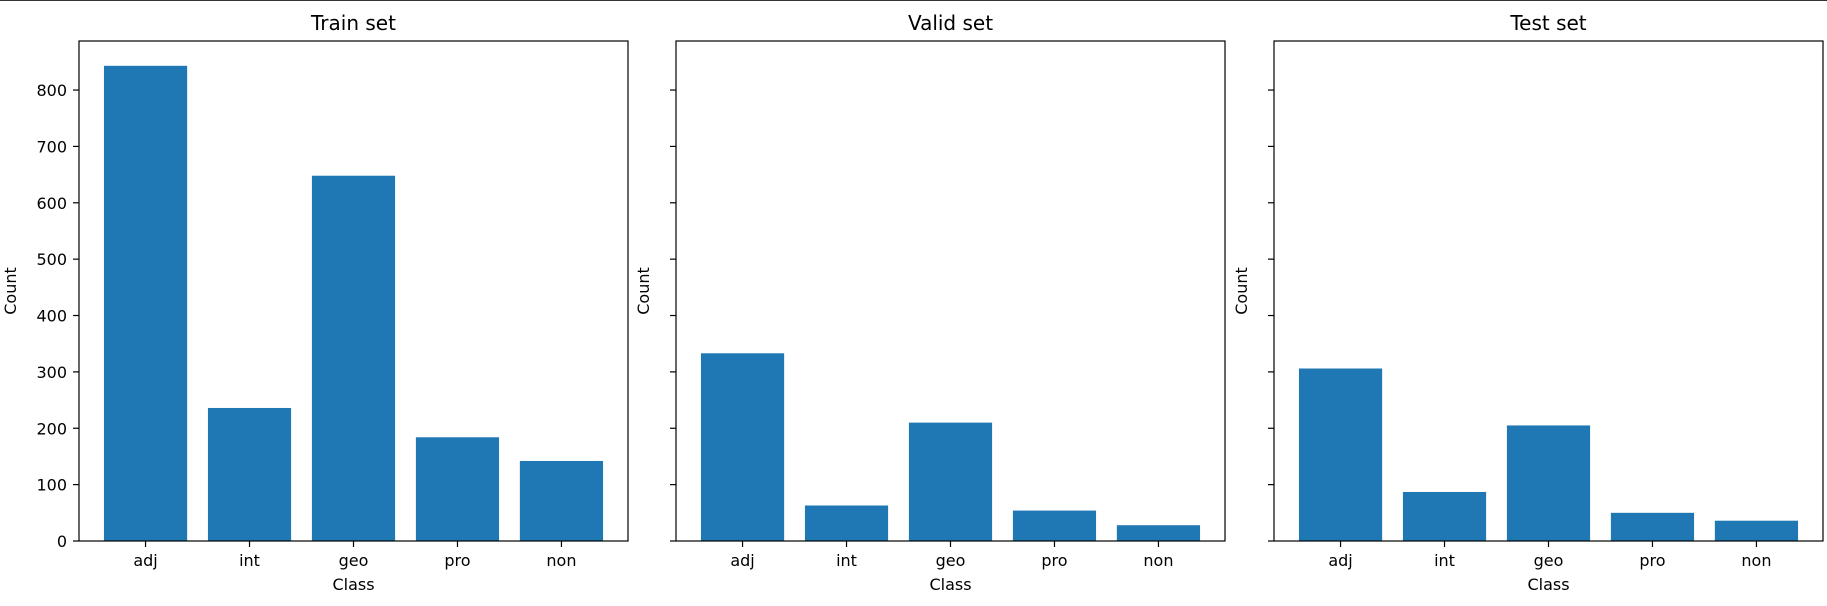 Image resolution: width=1827 pixels, height=606 pixels. What do you see at coordinates (742, 560) in the screenshot?
I see `valid-set-xtick-label-adj: adj` at bounding box center [742, 560].